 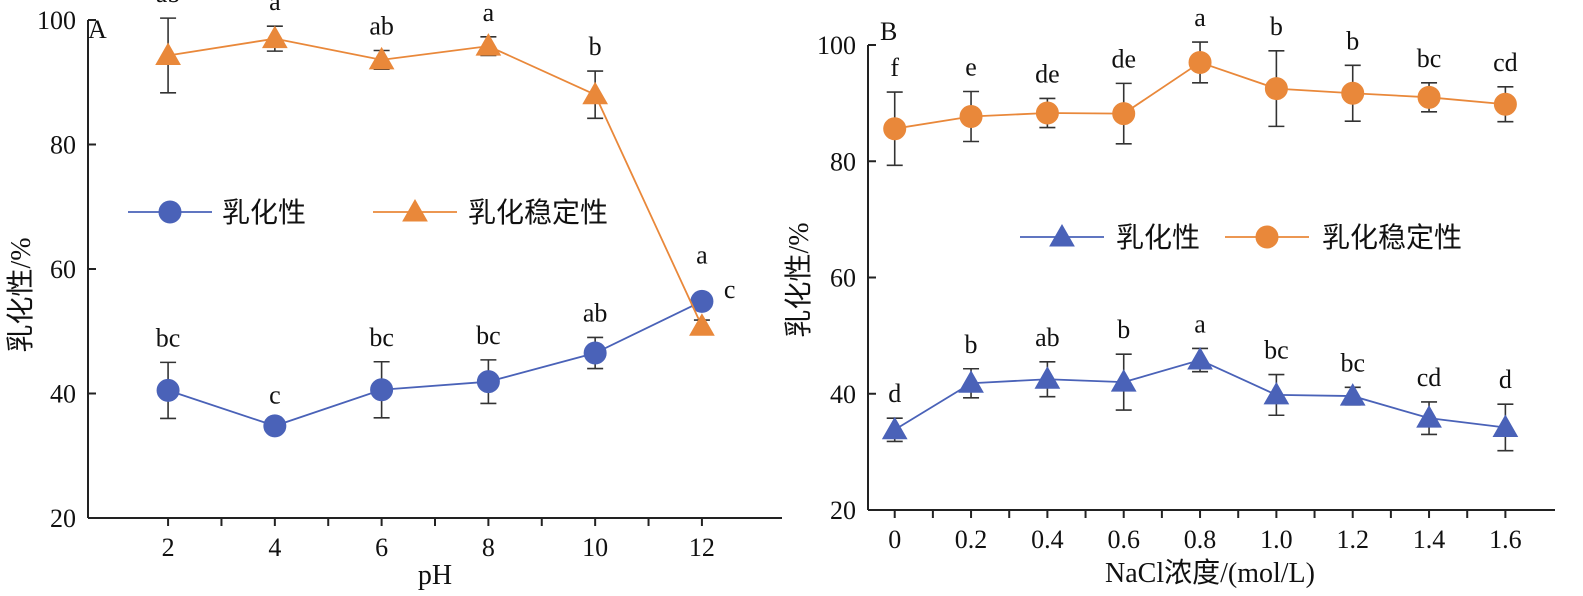 I want to click on x-tick-label: 12, so click(x=702, y=547).